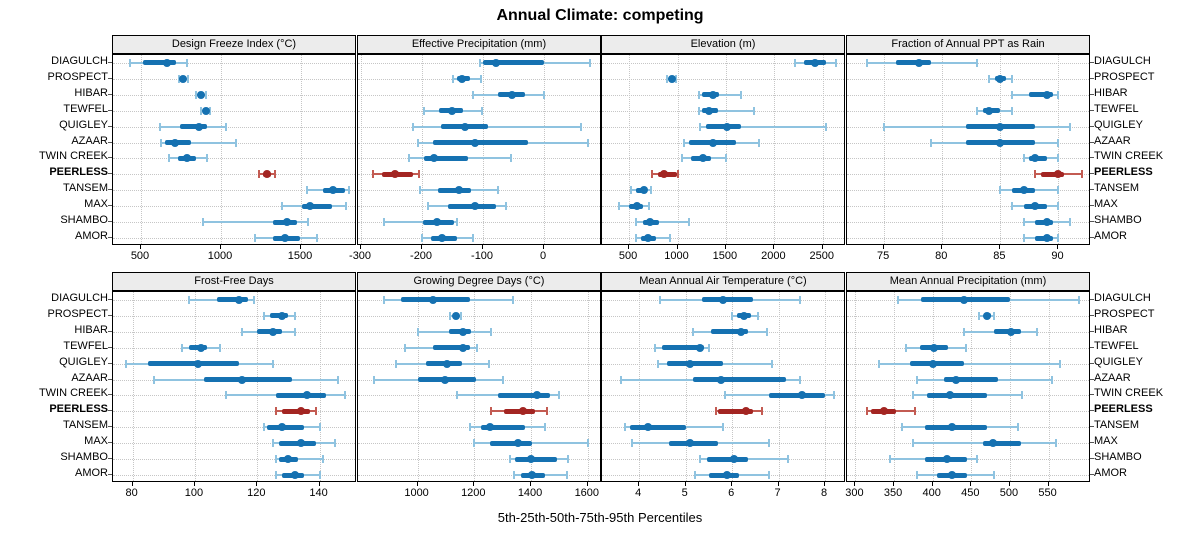 Image resolution: width=1200 pixels, height=550 pixels. What do you see at coordinates (360, 256) in the screenshot?
I see `axis-tick-label: -300` at bounding box center [360, 256].